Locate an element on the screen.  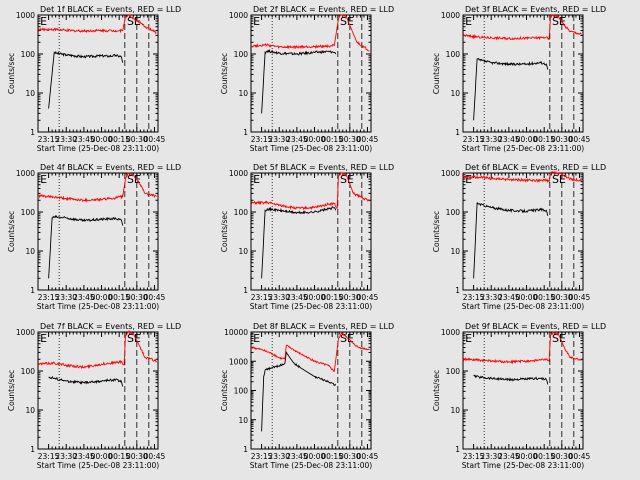
panel-title: Det 3f BLACK = Events, RED = LLD is located at coordinates (535, 9).